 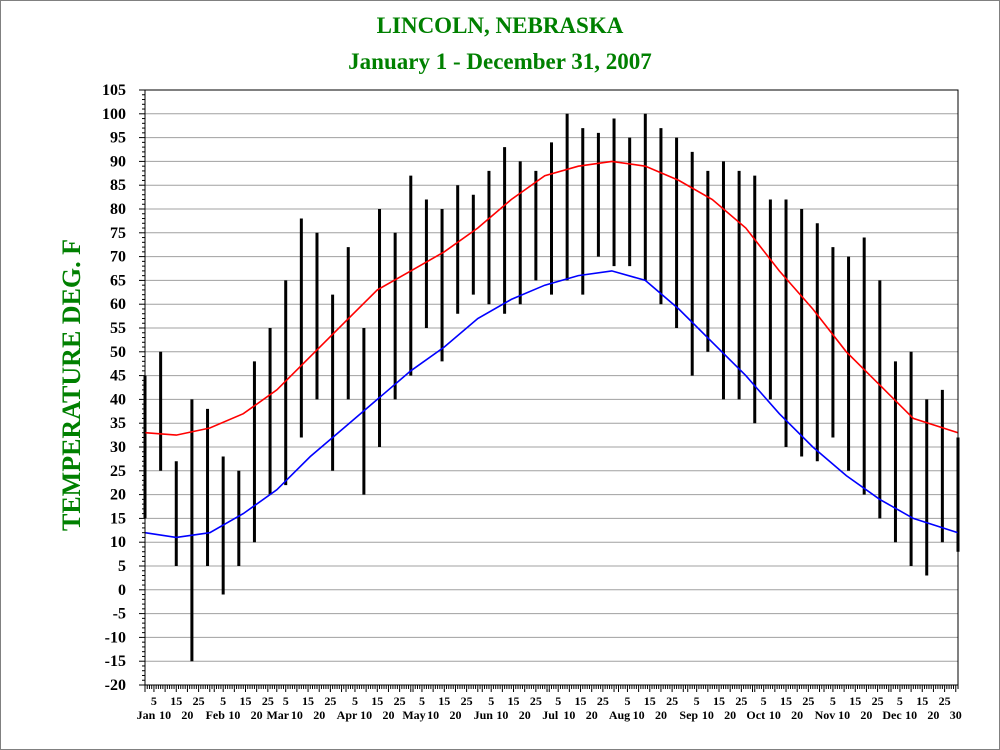 What do you see at coordinates (115, 661) in the screenshot?
I see `y-tick-label: -15` at bounding box center [115, 661].